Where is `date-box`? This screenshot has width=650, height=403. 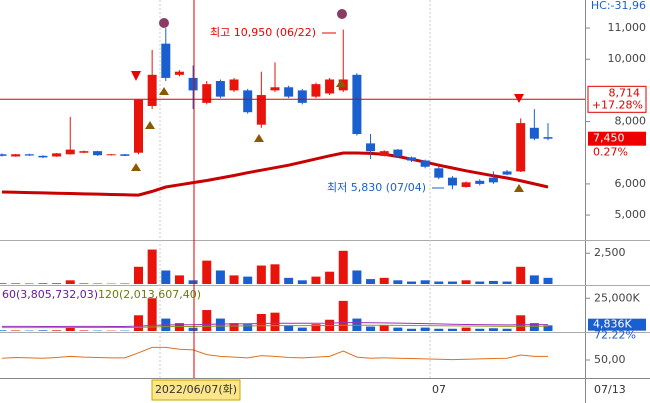 date-box is located at coordinates (196, 390).